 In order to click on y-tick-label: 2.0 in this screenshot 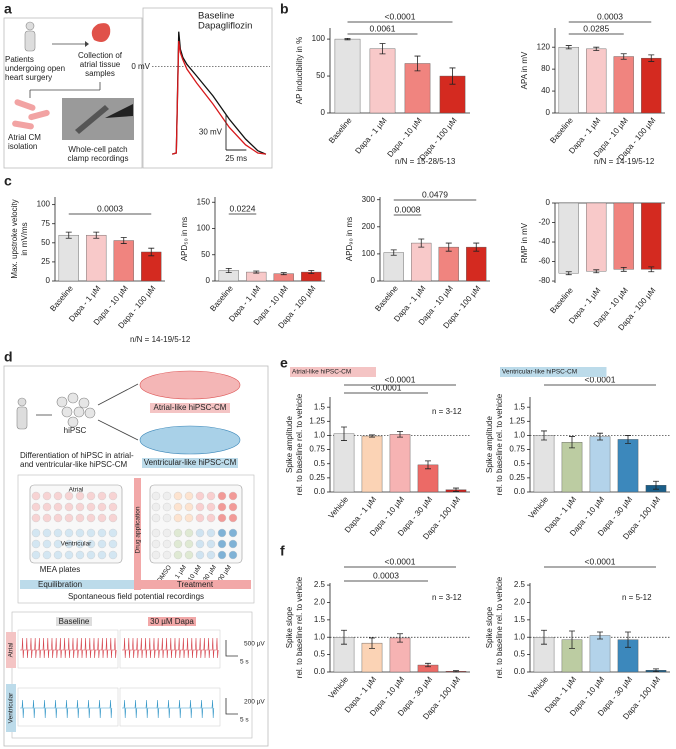, I will do `click(320, 602)`.